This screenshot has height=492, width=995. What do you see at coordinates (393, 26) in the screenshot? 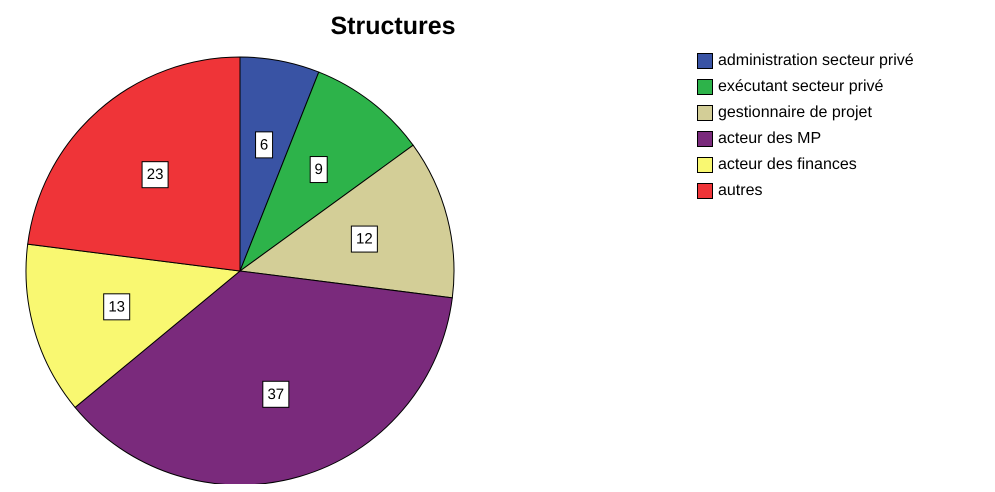
I see `chart-title: Structures` at bounding box center [393, 26].